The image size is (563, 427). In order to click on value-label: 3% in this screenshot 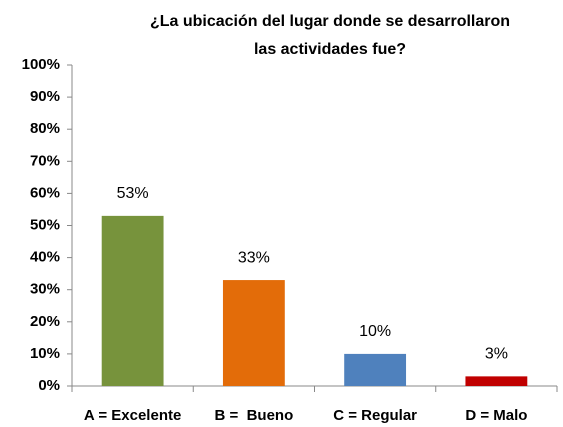, I will do `click(496, 354)`.